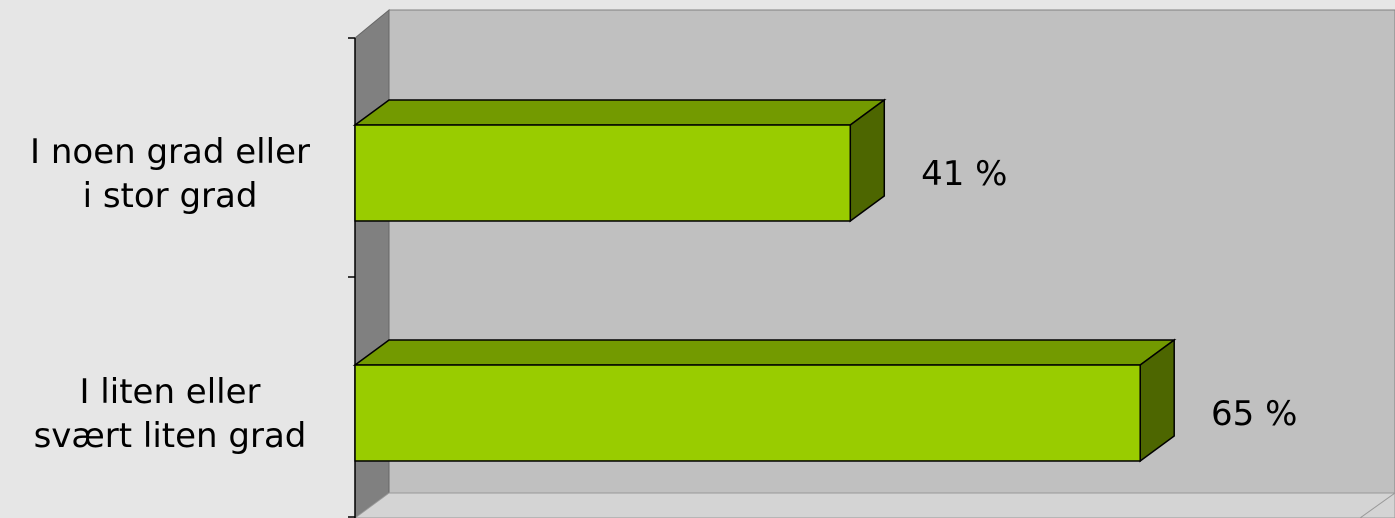 This screenshot has height=518, width=1395. What do you see at coordinates (874, 505) in the screenshot?
I see `chart-floor` at bounding box center [874, 505].